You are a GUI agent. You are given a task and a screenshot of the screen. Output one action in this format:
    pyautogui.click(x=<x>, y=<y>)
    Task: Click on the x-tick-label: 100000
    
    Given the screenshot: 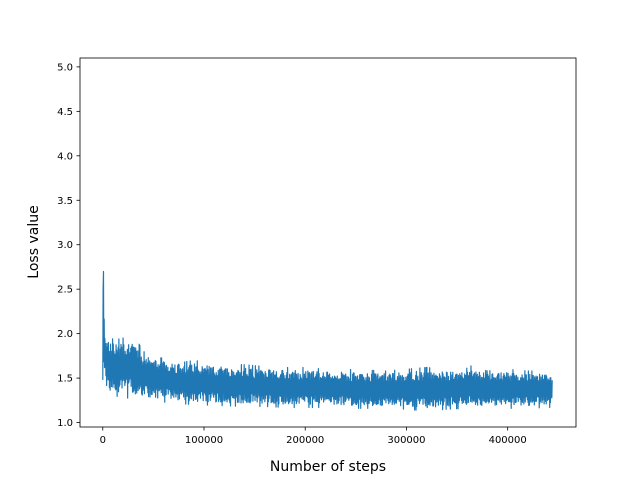 What is the action you would take?
    pyautogui.click(x=204, y=440)
    